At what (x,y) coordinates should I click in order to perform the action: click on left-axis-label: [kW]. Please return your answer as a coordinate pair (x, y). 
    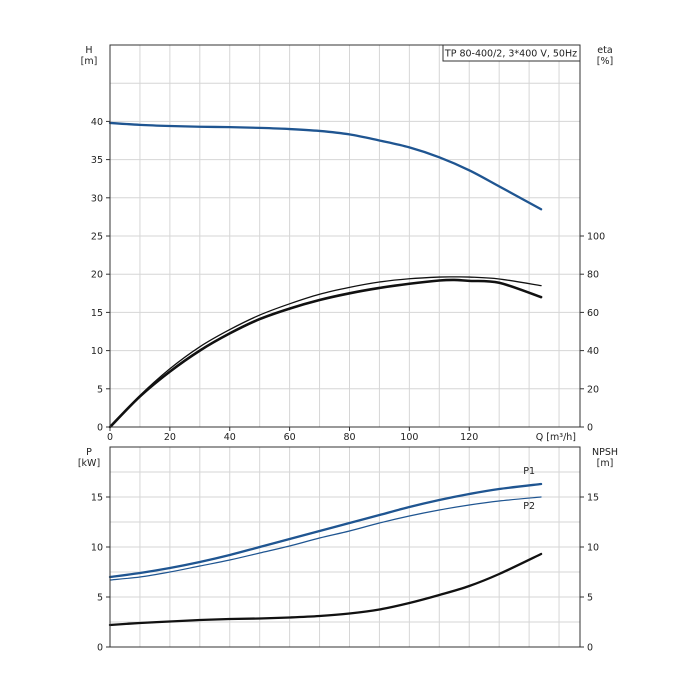
    Looking at the image, I should click on (89, 463).